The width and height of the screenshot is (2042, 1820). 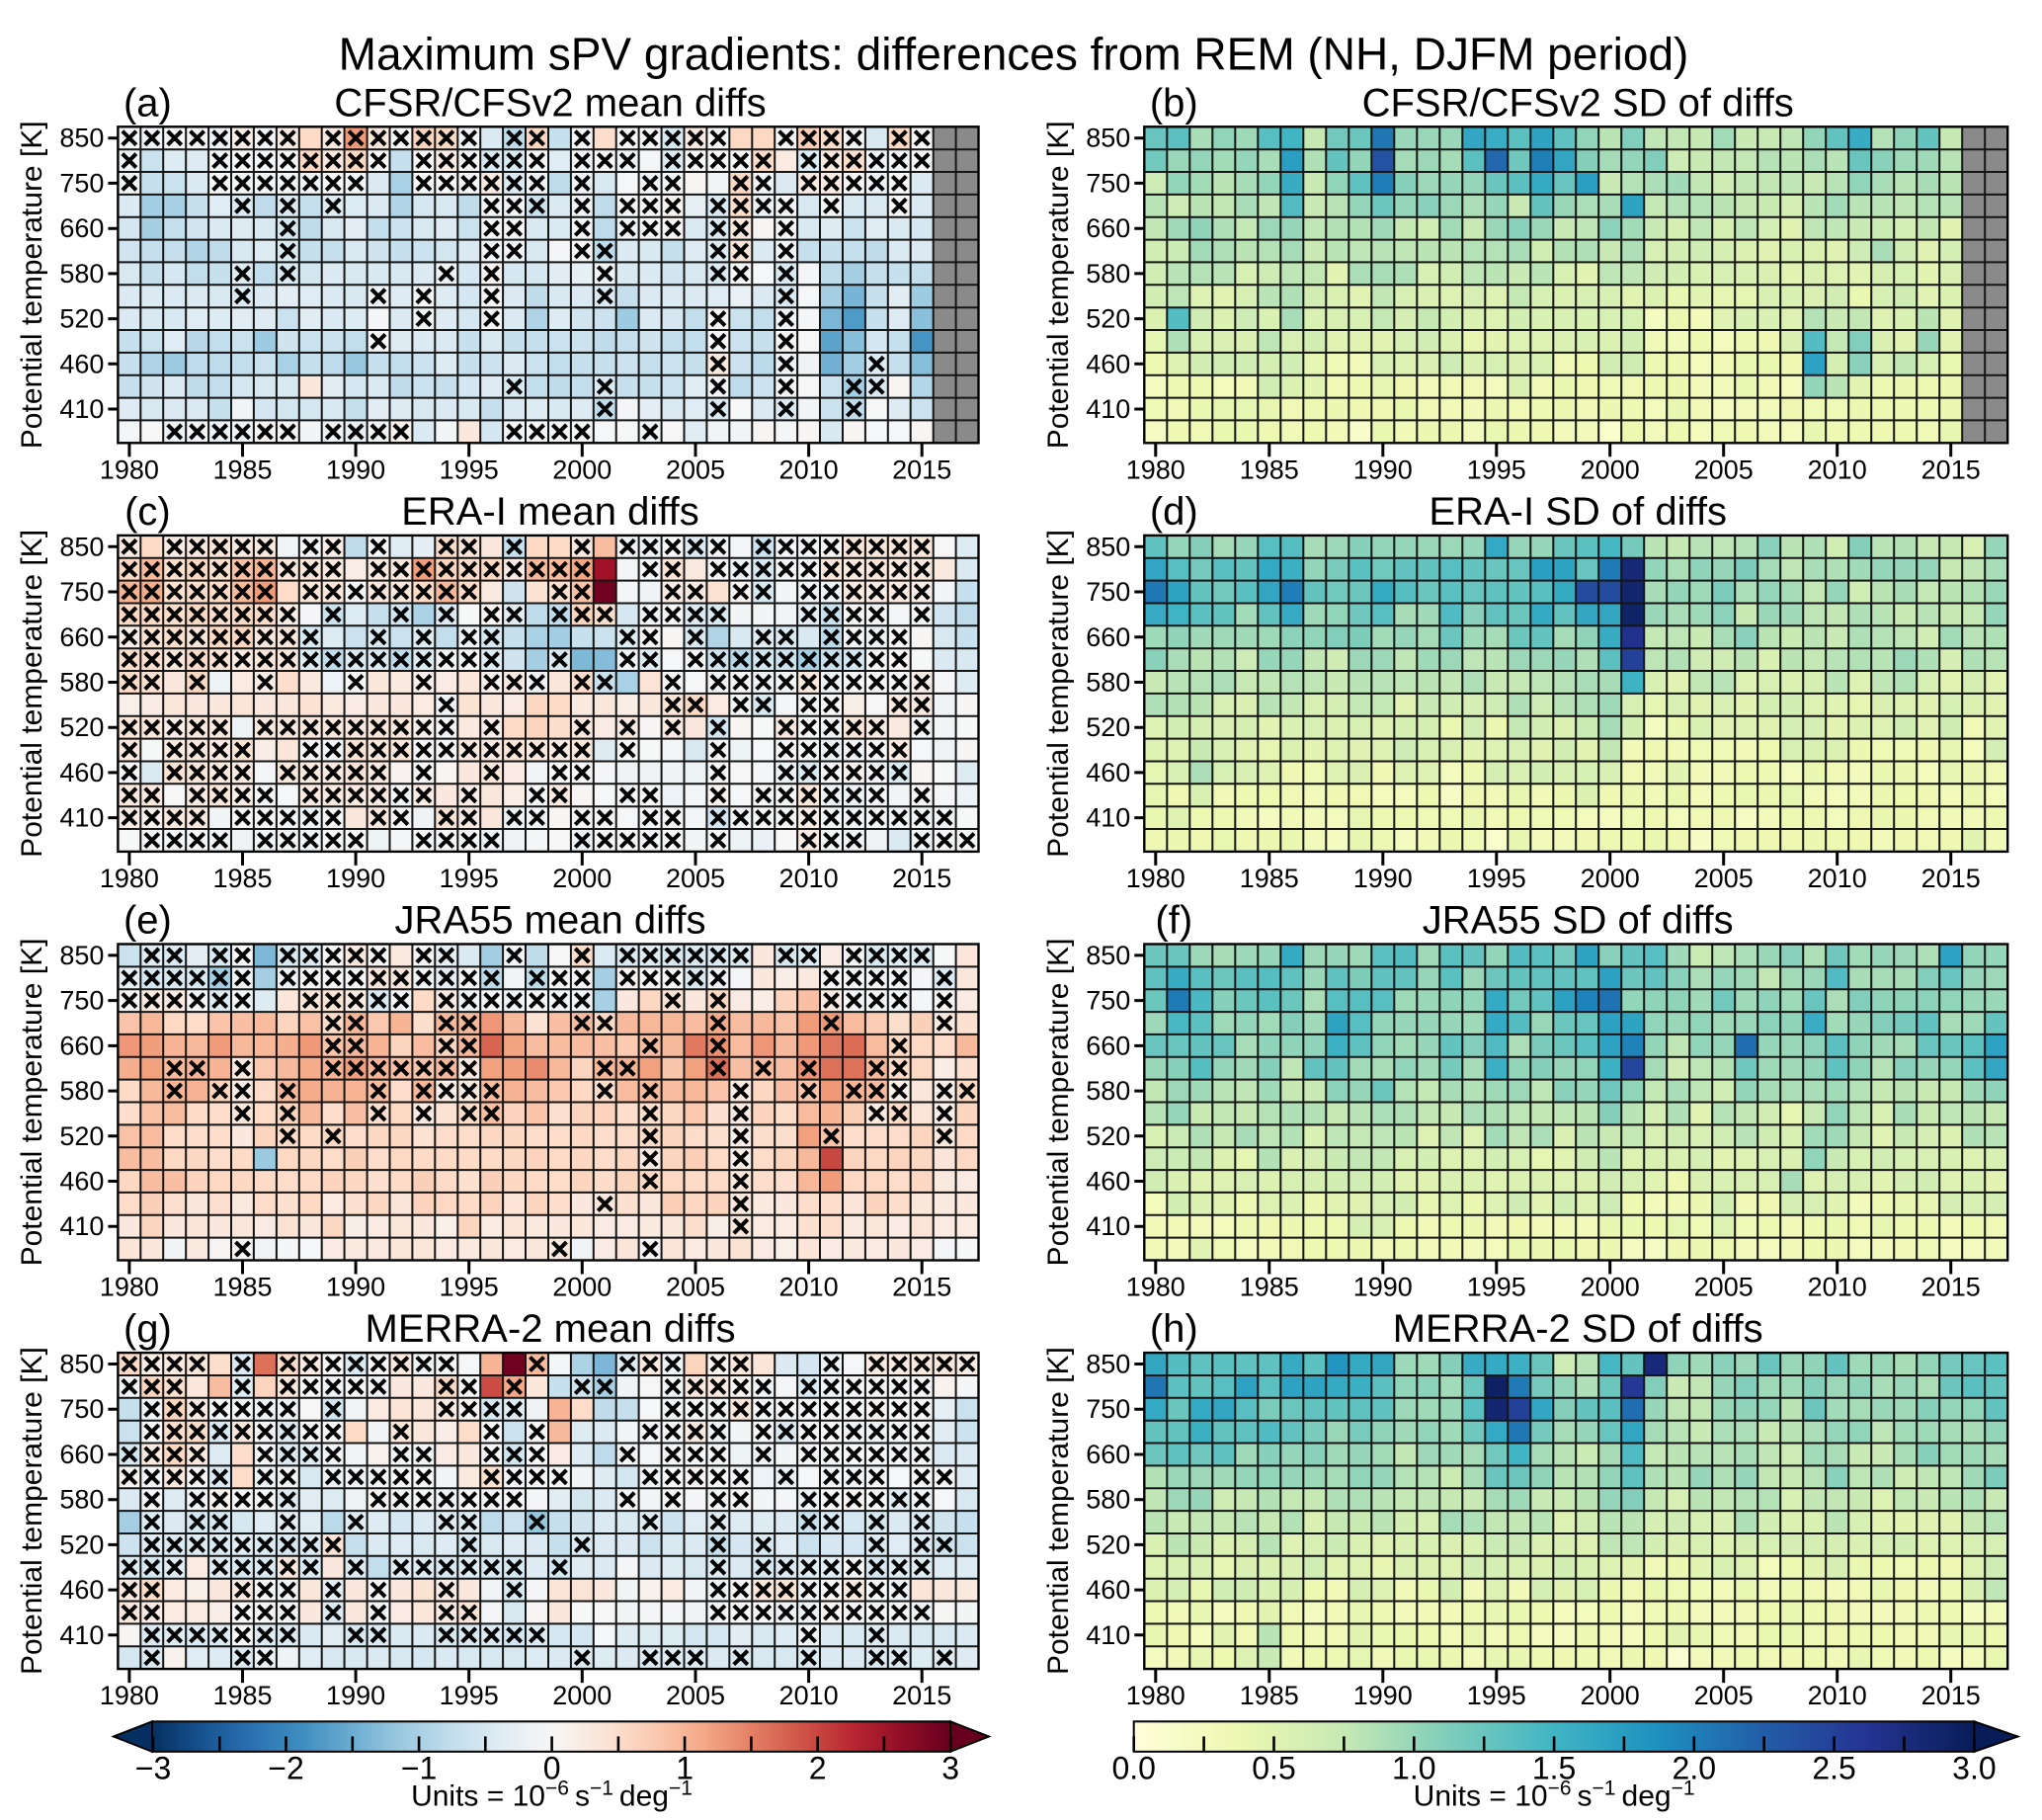 I want to click on svg-text: JRA55 mean diffs, so click(x=550, y=921).